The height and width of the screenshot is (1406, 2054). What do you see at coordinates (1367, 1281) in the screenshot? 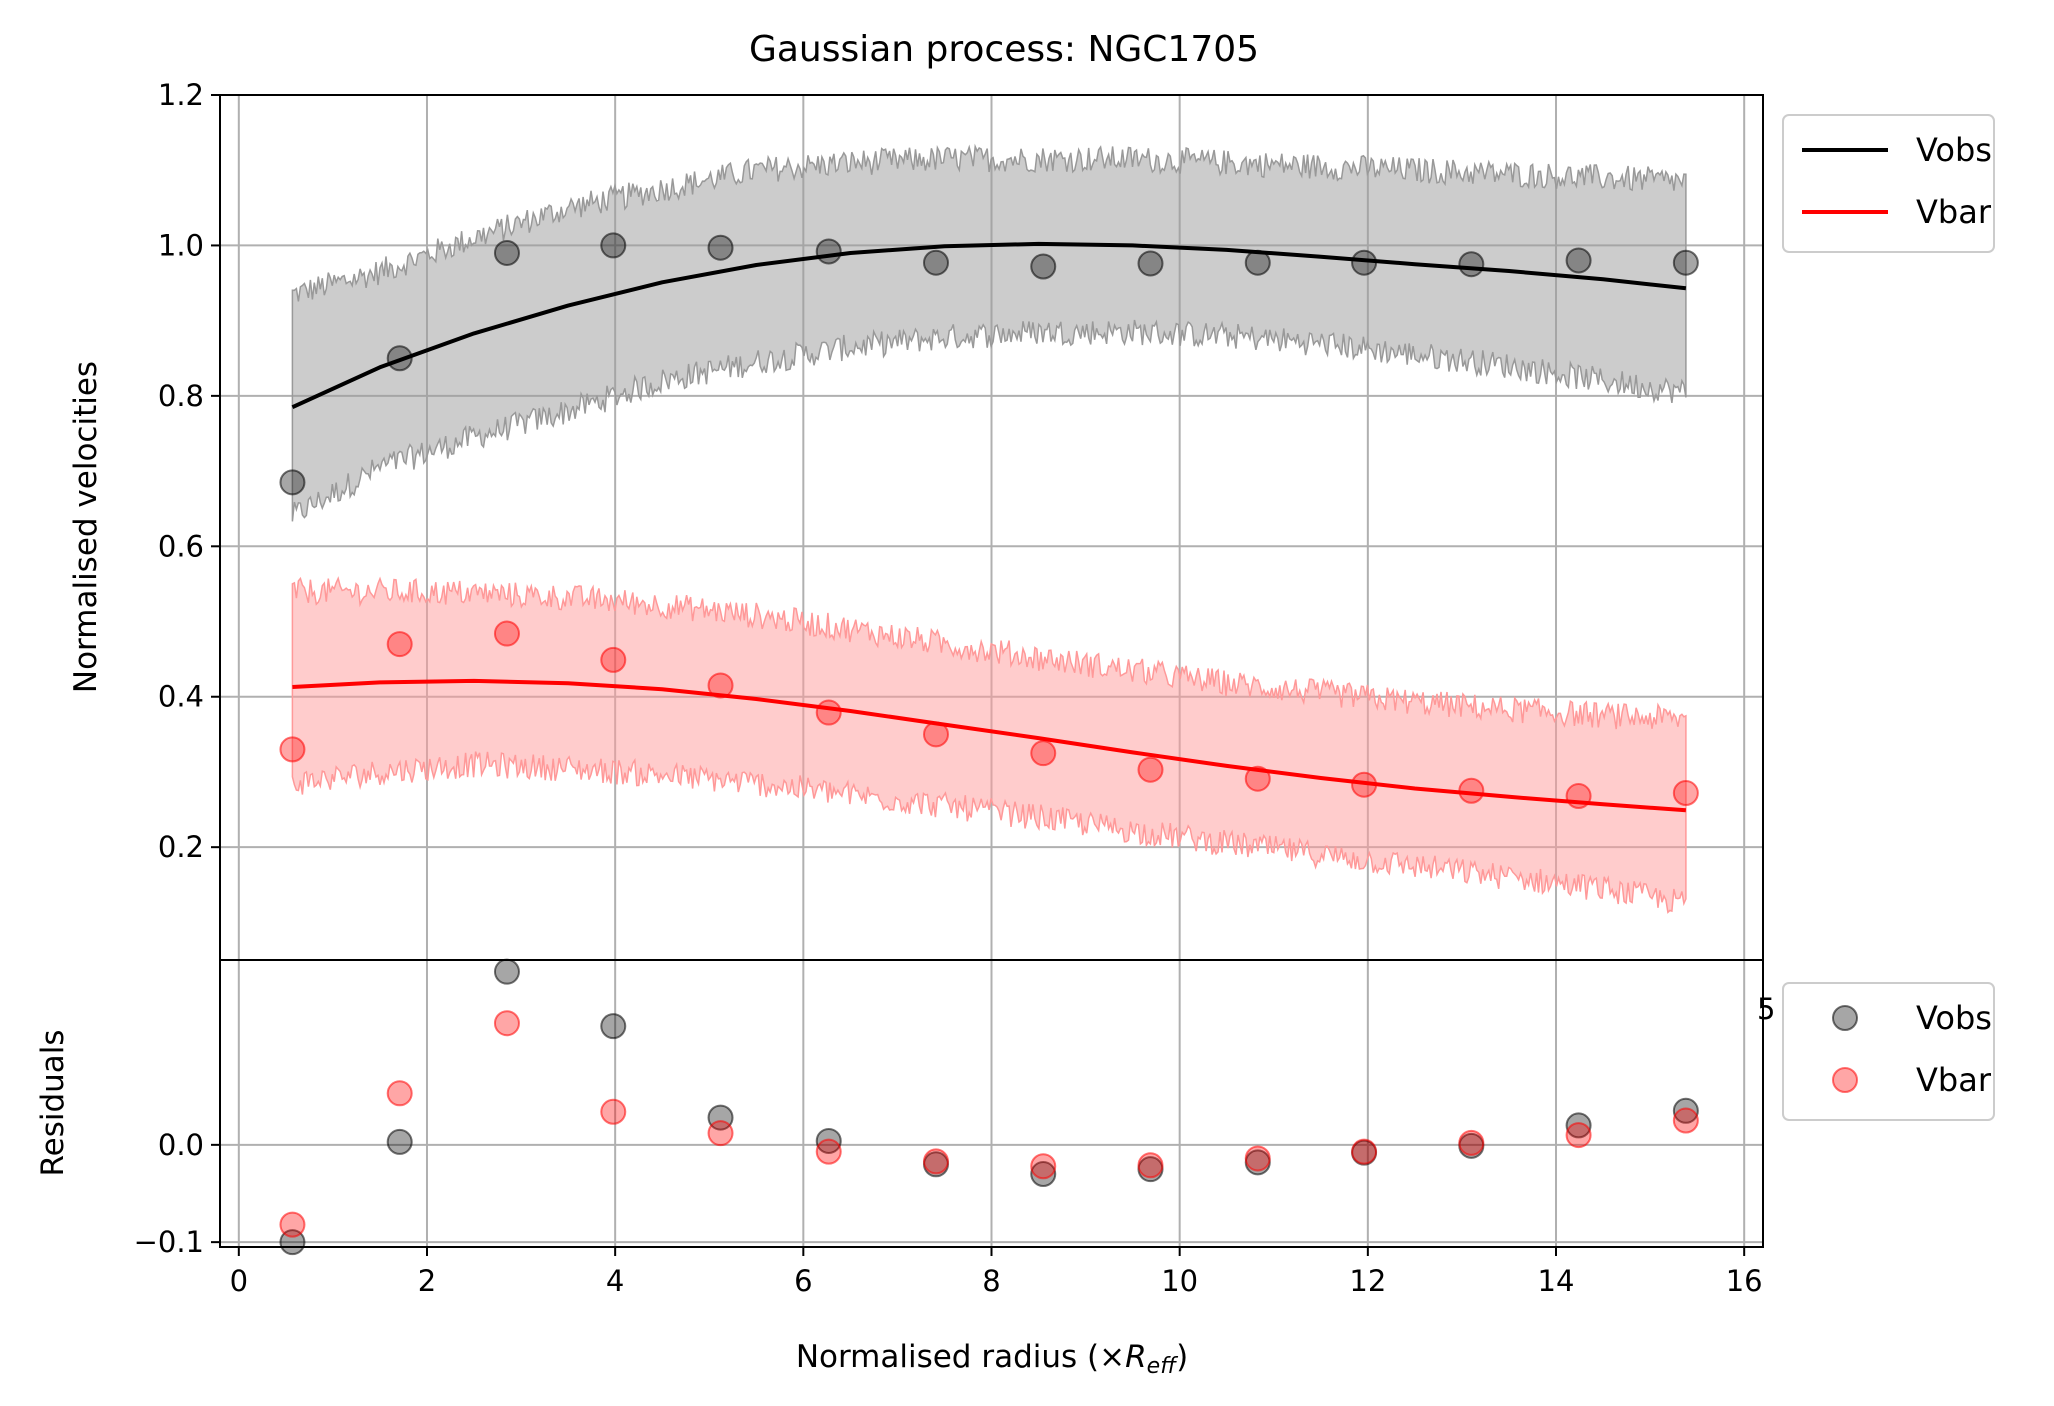
I see `x-tick-label: 12` at bounding box center [1367, 1281].